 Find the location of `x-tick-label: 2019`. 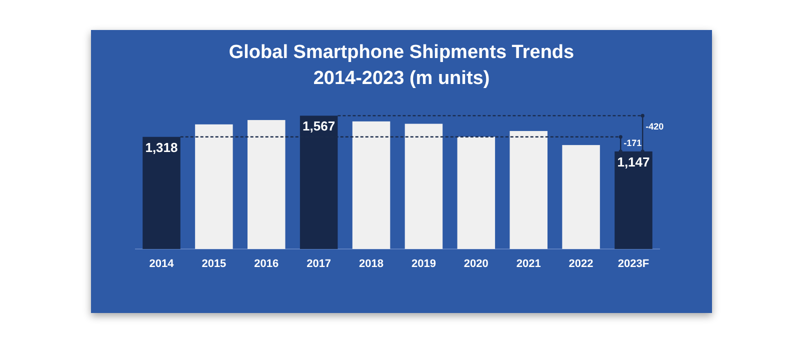

x-tick-label: 2019 is located at coordinates (423, 264).